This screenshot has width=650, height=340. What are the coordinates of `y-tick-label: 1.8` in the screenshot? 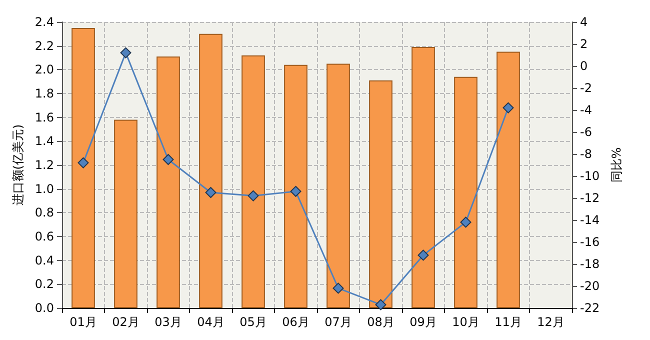 It's located at (44, 93).